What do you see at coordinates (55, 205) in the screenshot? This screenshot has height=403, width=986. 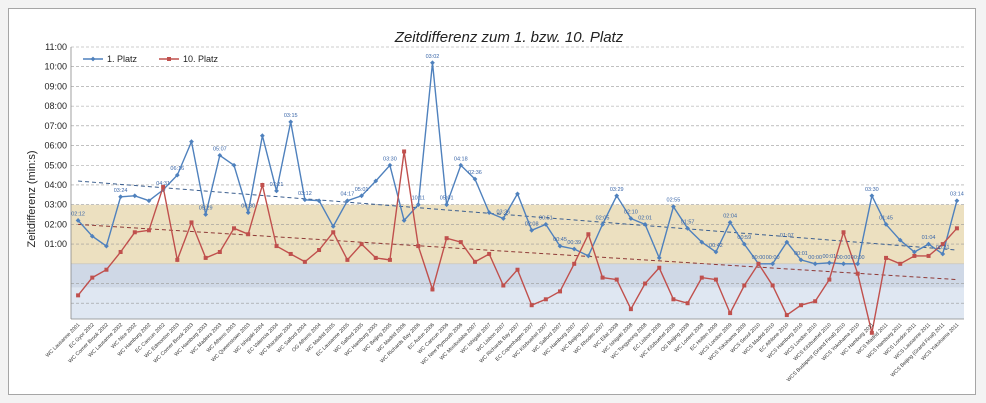 I see `y-tick-label: 03:00` at bounding box center [55, 205].